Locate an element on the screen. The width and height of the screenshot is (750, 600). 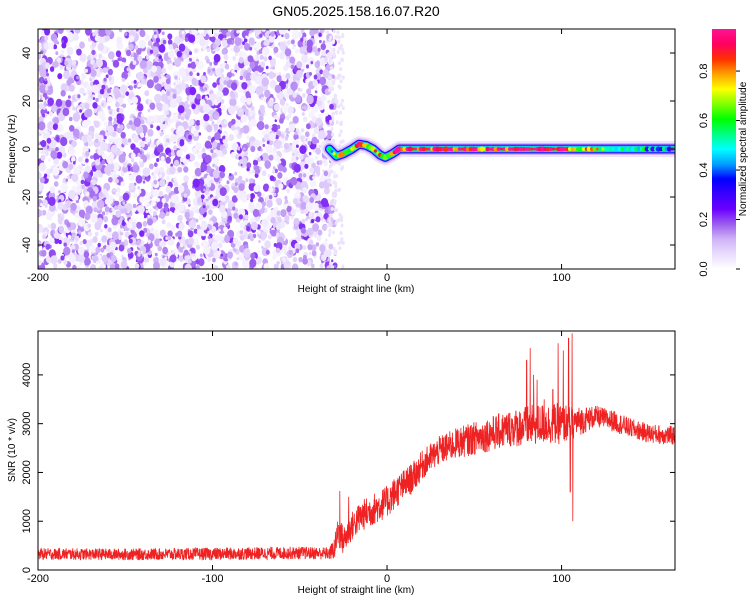
y-tick-label: 1000 is located at coordinates (27, 521).